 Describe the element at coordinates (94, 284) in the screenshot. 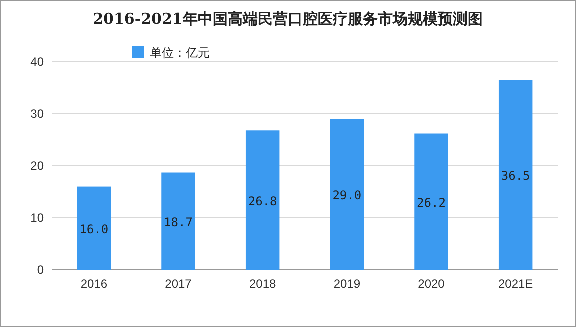

I see `x-tick-label: 2016` at that location.